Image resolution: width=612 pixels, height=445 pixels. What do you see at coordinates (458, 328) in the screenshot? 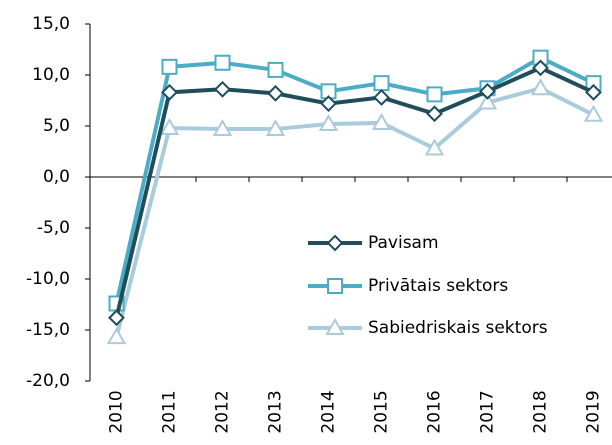
I see `legend-label: Sabiedriskais sektors` at bounding box center [458, 328].